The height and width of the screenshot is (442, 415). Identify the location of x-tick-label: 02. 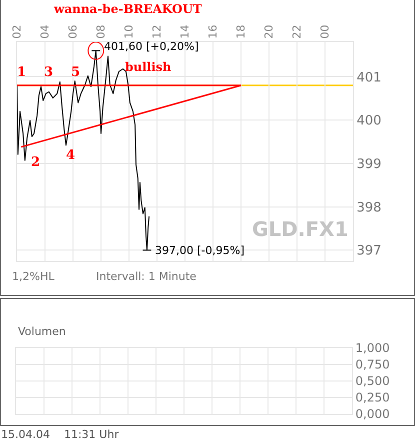
(17, 31).